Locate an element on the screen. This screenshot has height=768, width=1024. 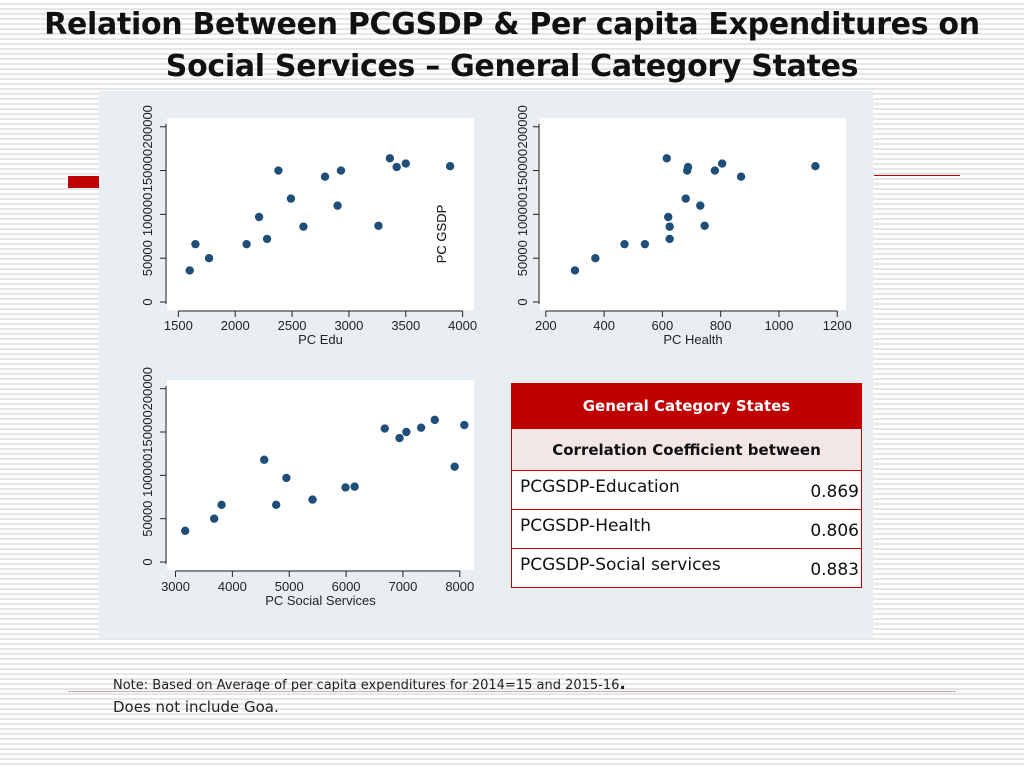
row-value: 0.806 is located at coordinates (830, 529).